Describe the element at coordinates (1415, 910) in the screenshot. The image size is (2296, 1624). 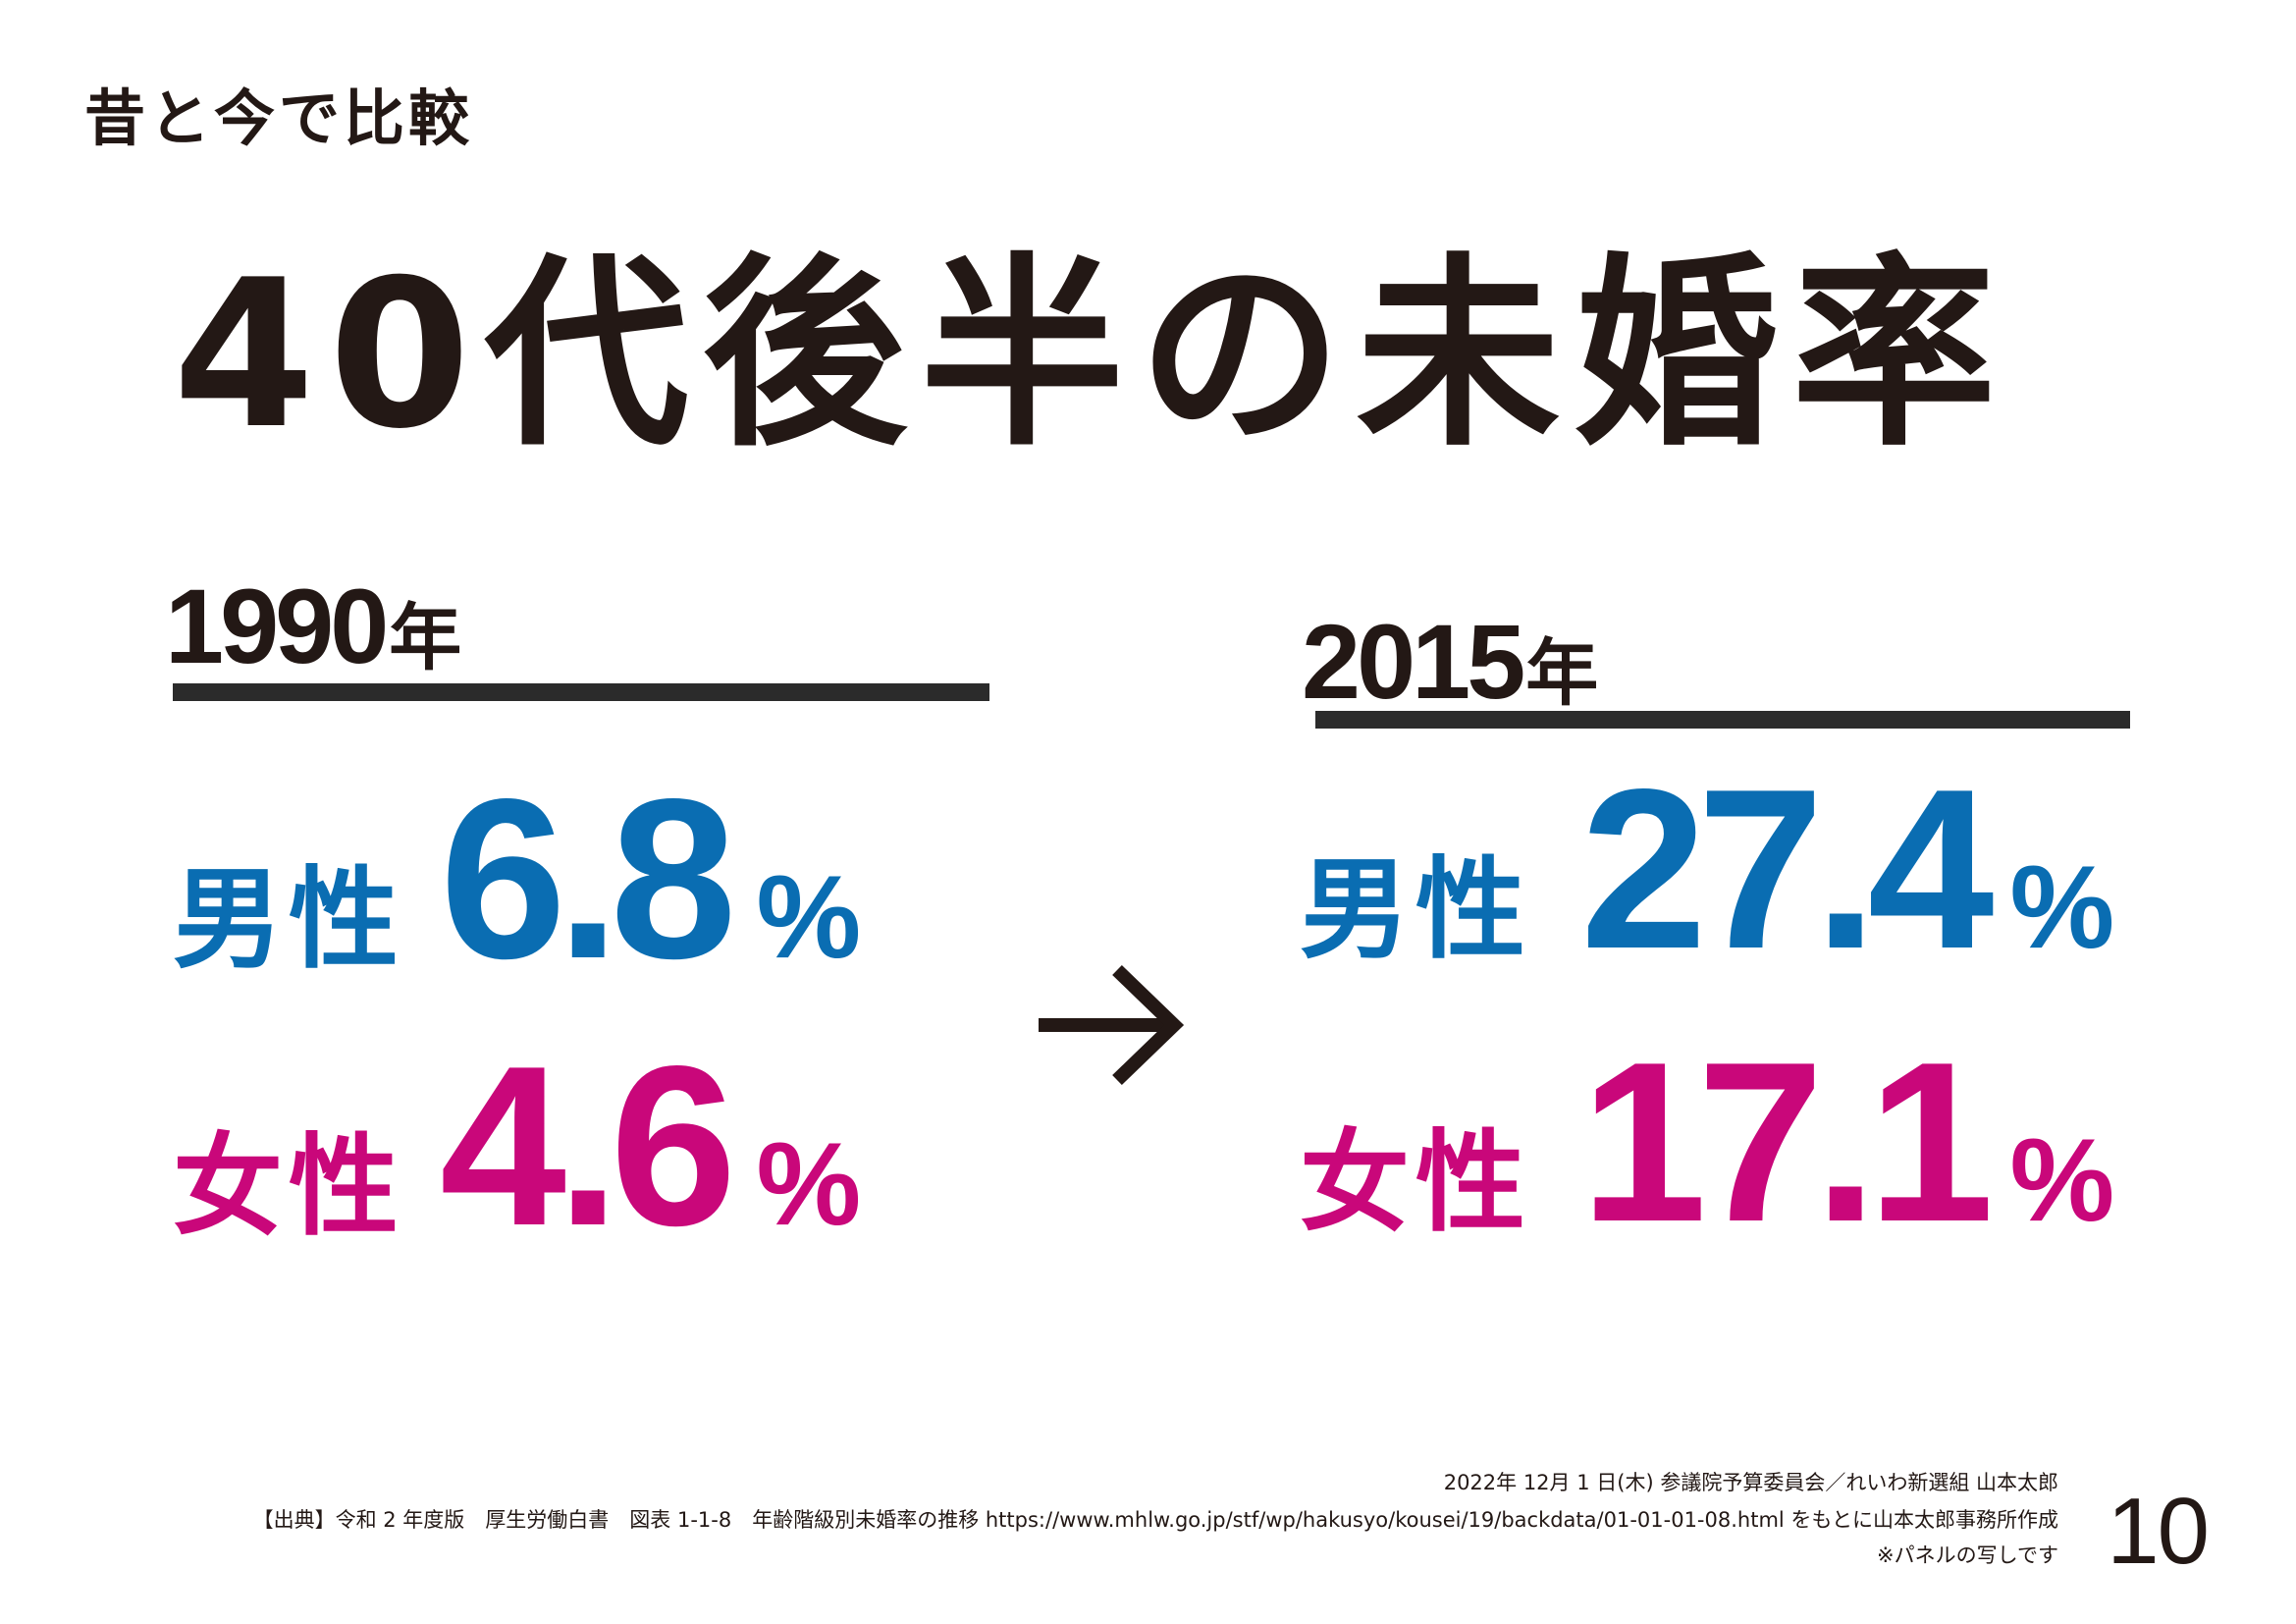
I see `stat-2015-male-label: 男性` at that location.